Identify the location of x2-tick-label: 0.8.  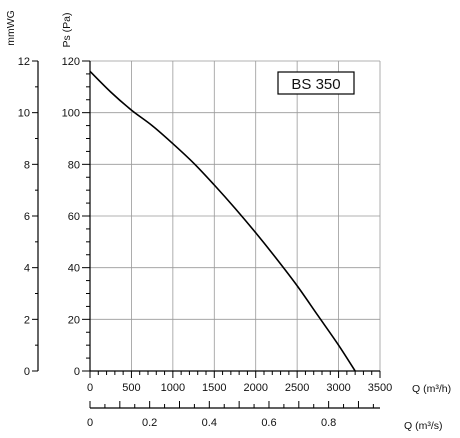
(328, 423).